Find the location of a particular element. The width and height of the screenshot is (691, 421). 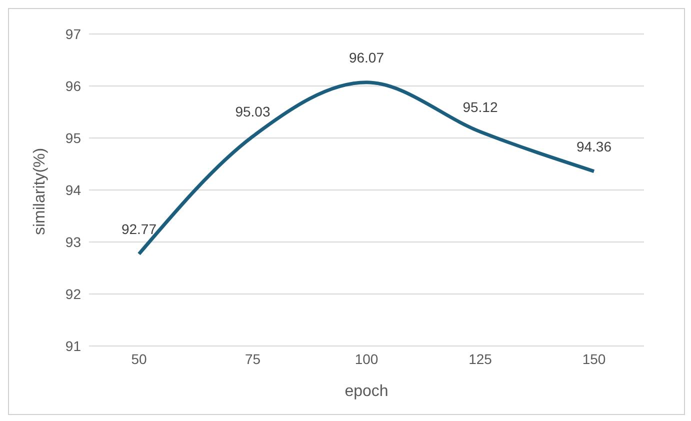

data-label: 95.03 is located at coordinates (252, 111).